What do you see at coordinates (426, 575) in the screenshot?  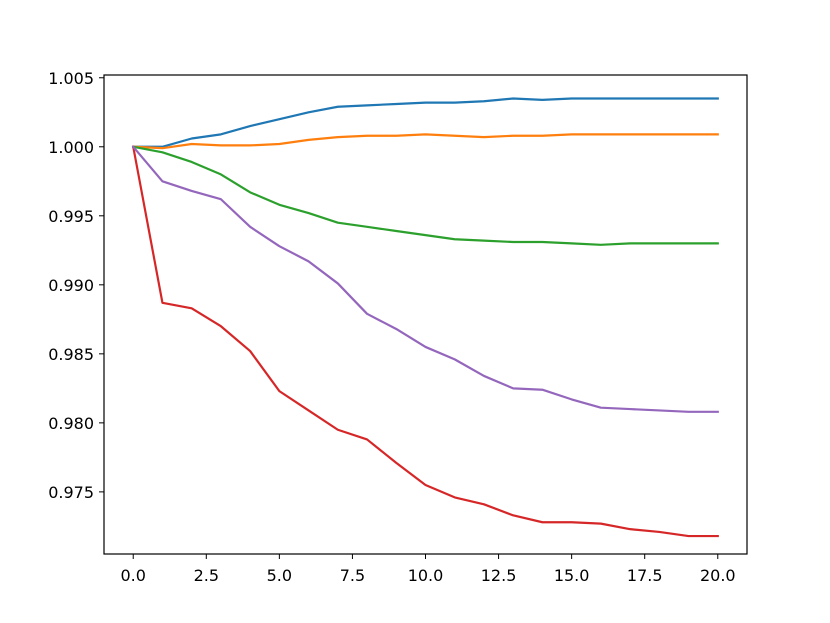 I see `x-tick-label: 10.0` at bounding box center [426, 575].